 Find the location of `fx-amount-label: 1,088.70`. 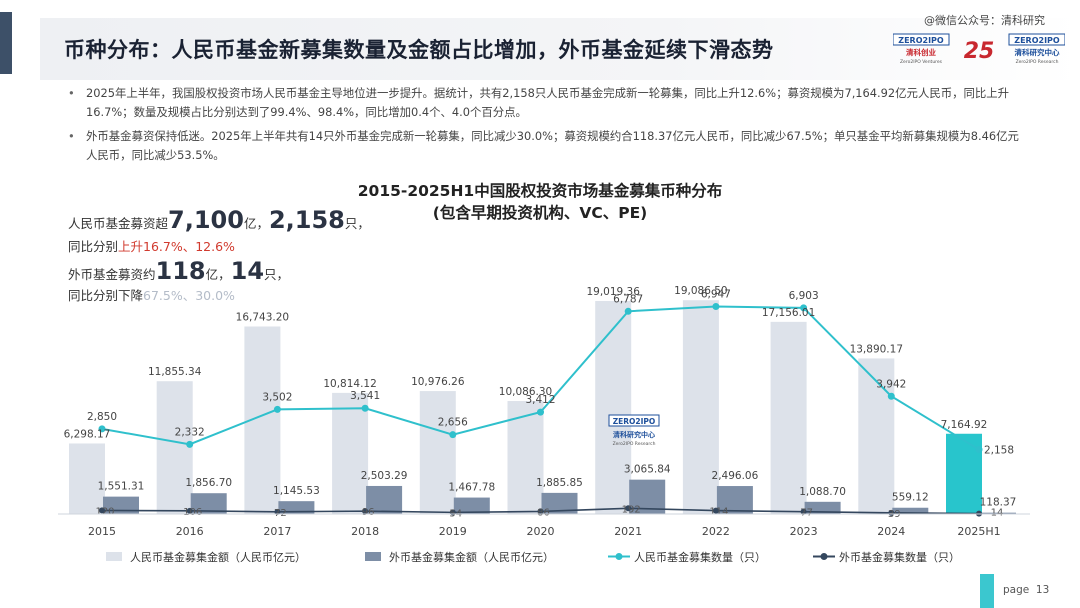

fx-amount-label: 1,088.70 is located at coordinates (822, 492).